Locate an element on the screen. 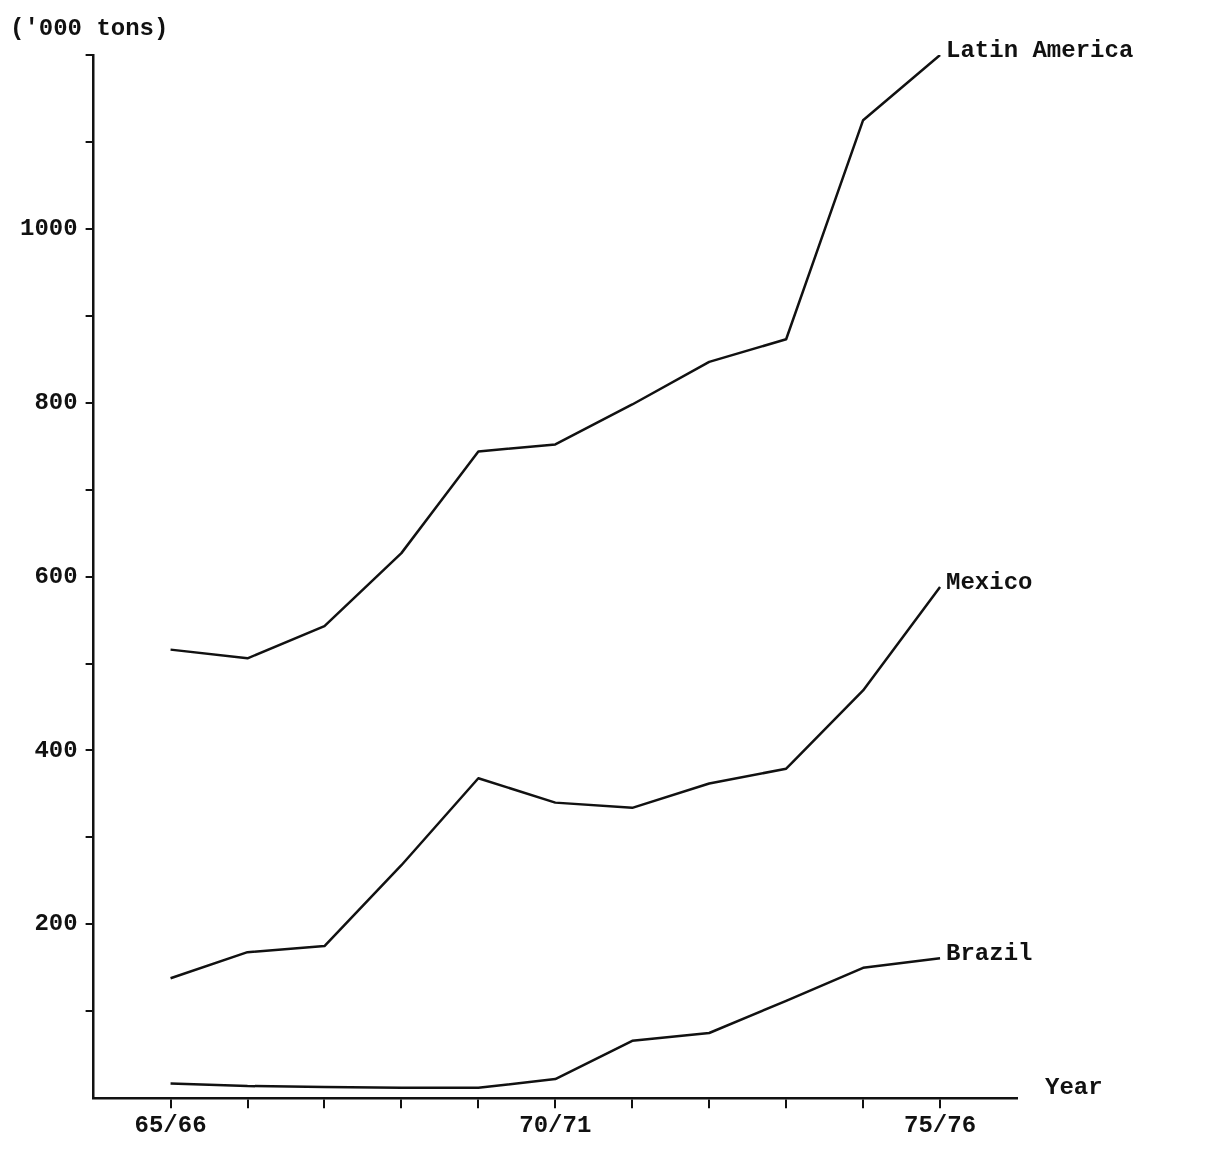 The width and height of the screenshot is (1207, 1153). x-tick-label: 70/71 is located at coordinates (555, 1125).